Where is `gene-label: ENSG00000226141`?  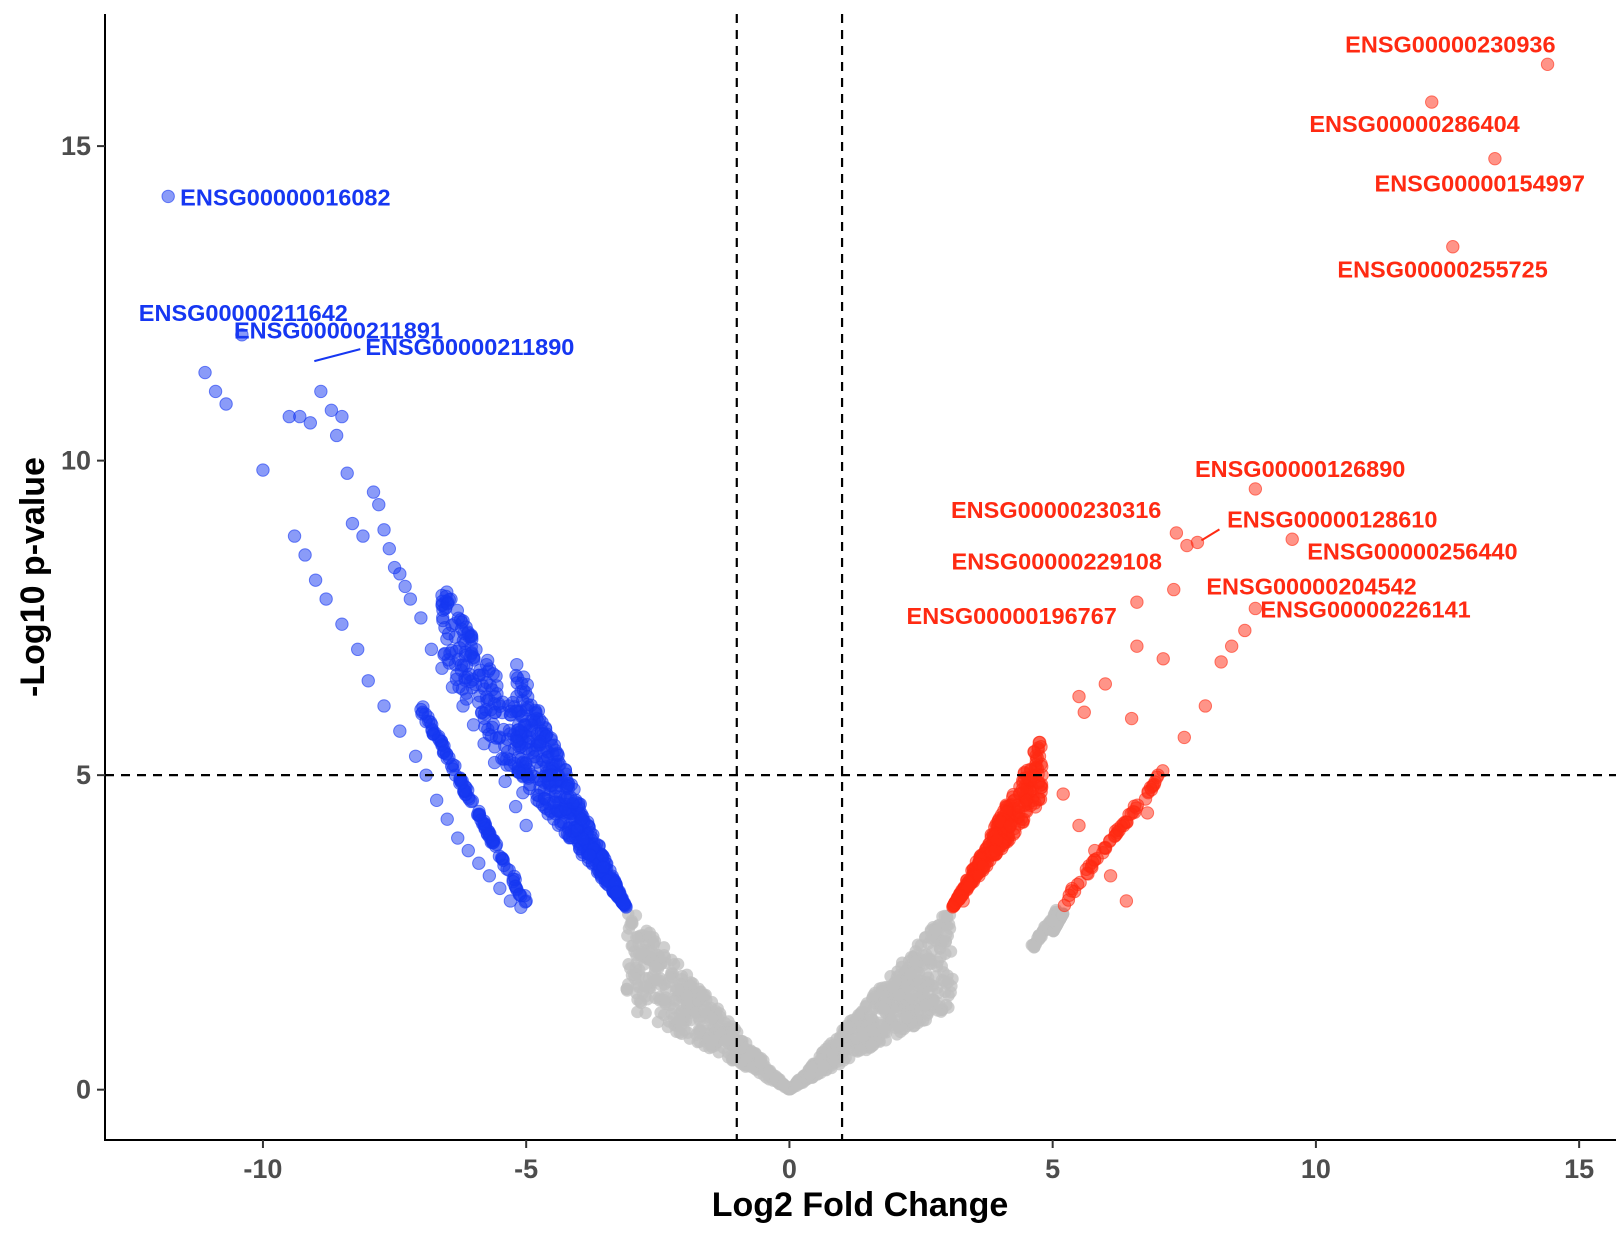
gene-label: ENSG00000226141 is located at coordinates (1365, 609).